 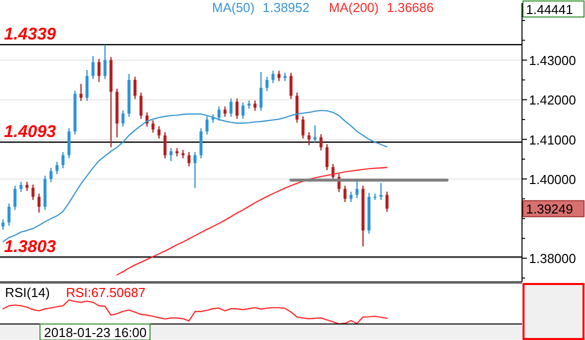 What do you see at coordinates (552, 100) in the screenshot?
I see `y-tick-label: 1.42000` at bounding box center [552, 100].